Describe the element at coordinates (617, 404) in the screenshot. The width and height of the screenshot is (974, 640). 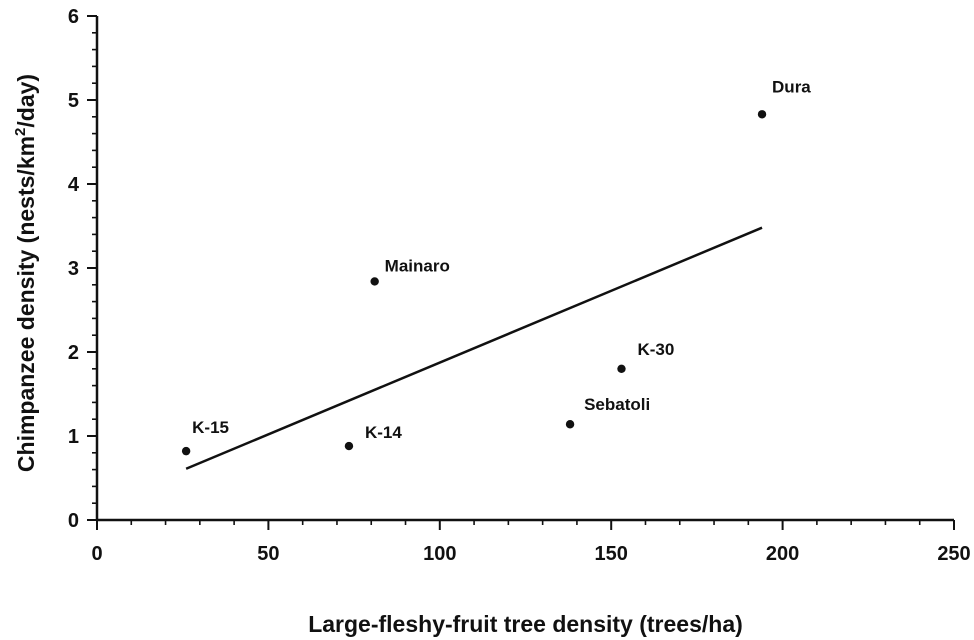
I see `data-point-label: Sebatoli` at that location.